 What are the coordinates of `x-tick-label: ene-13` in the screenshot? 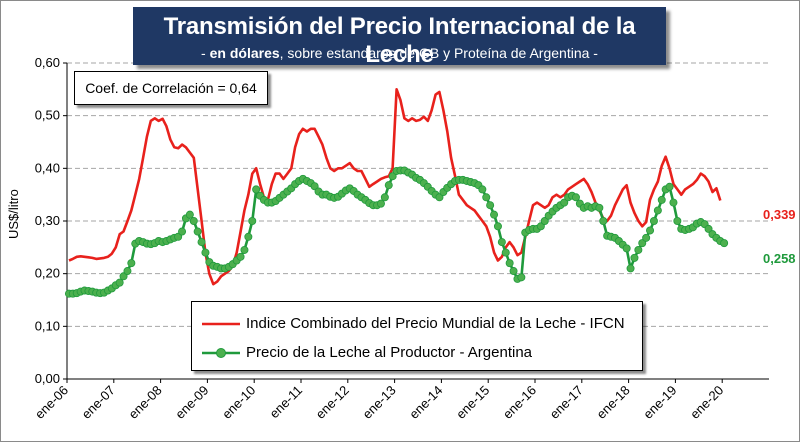 It's located at (378, 402).